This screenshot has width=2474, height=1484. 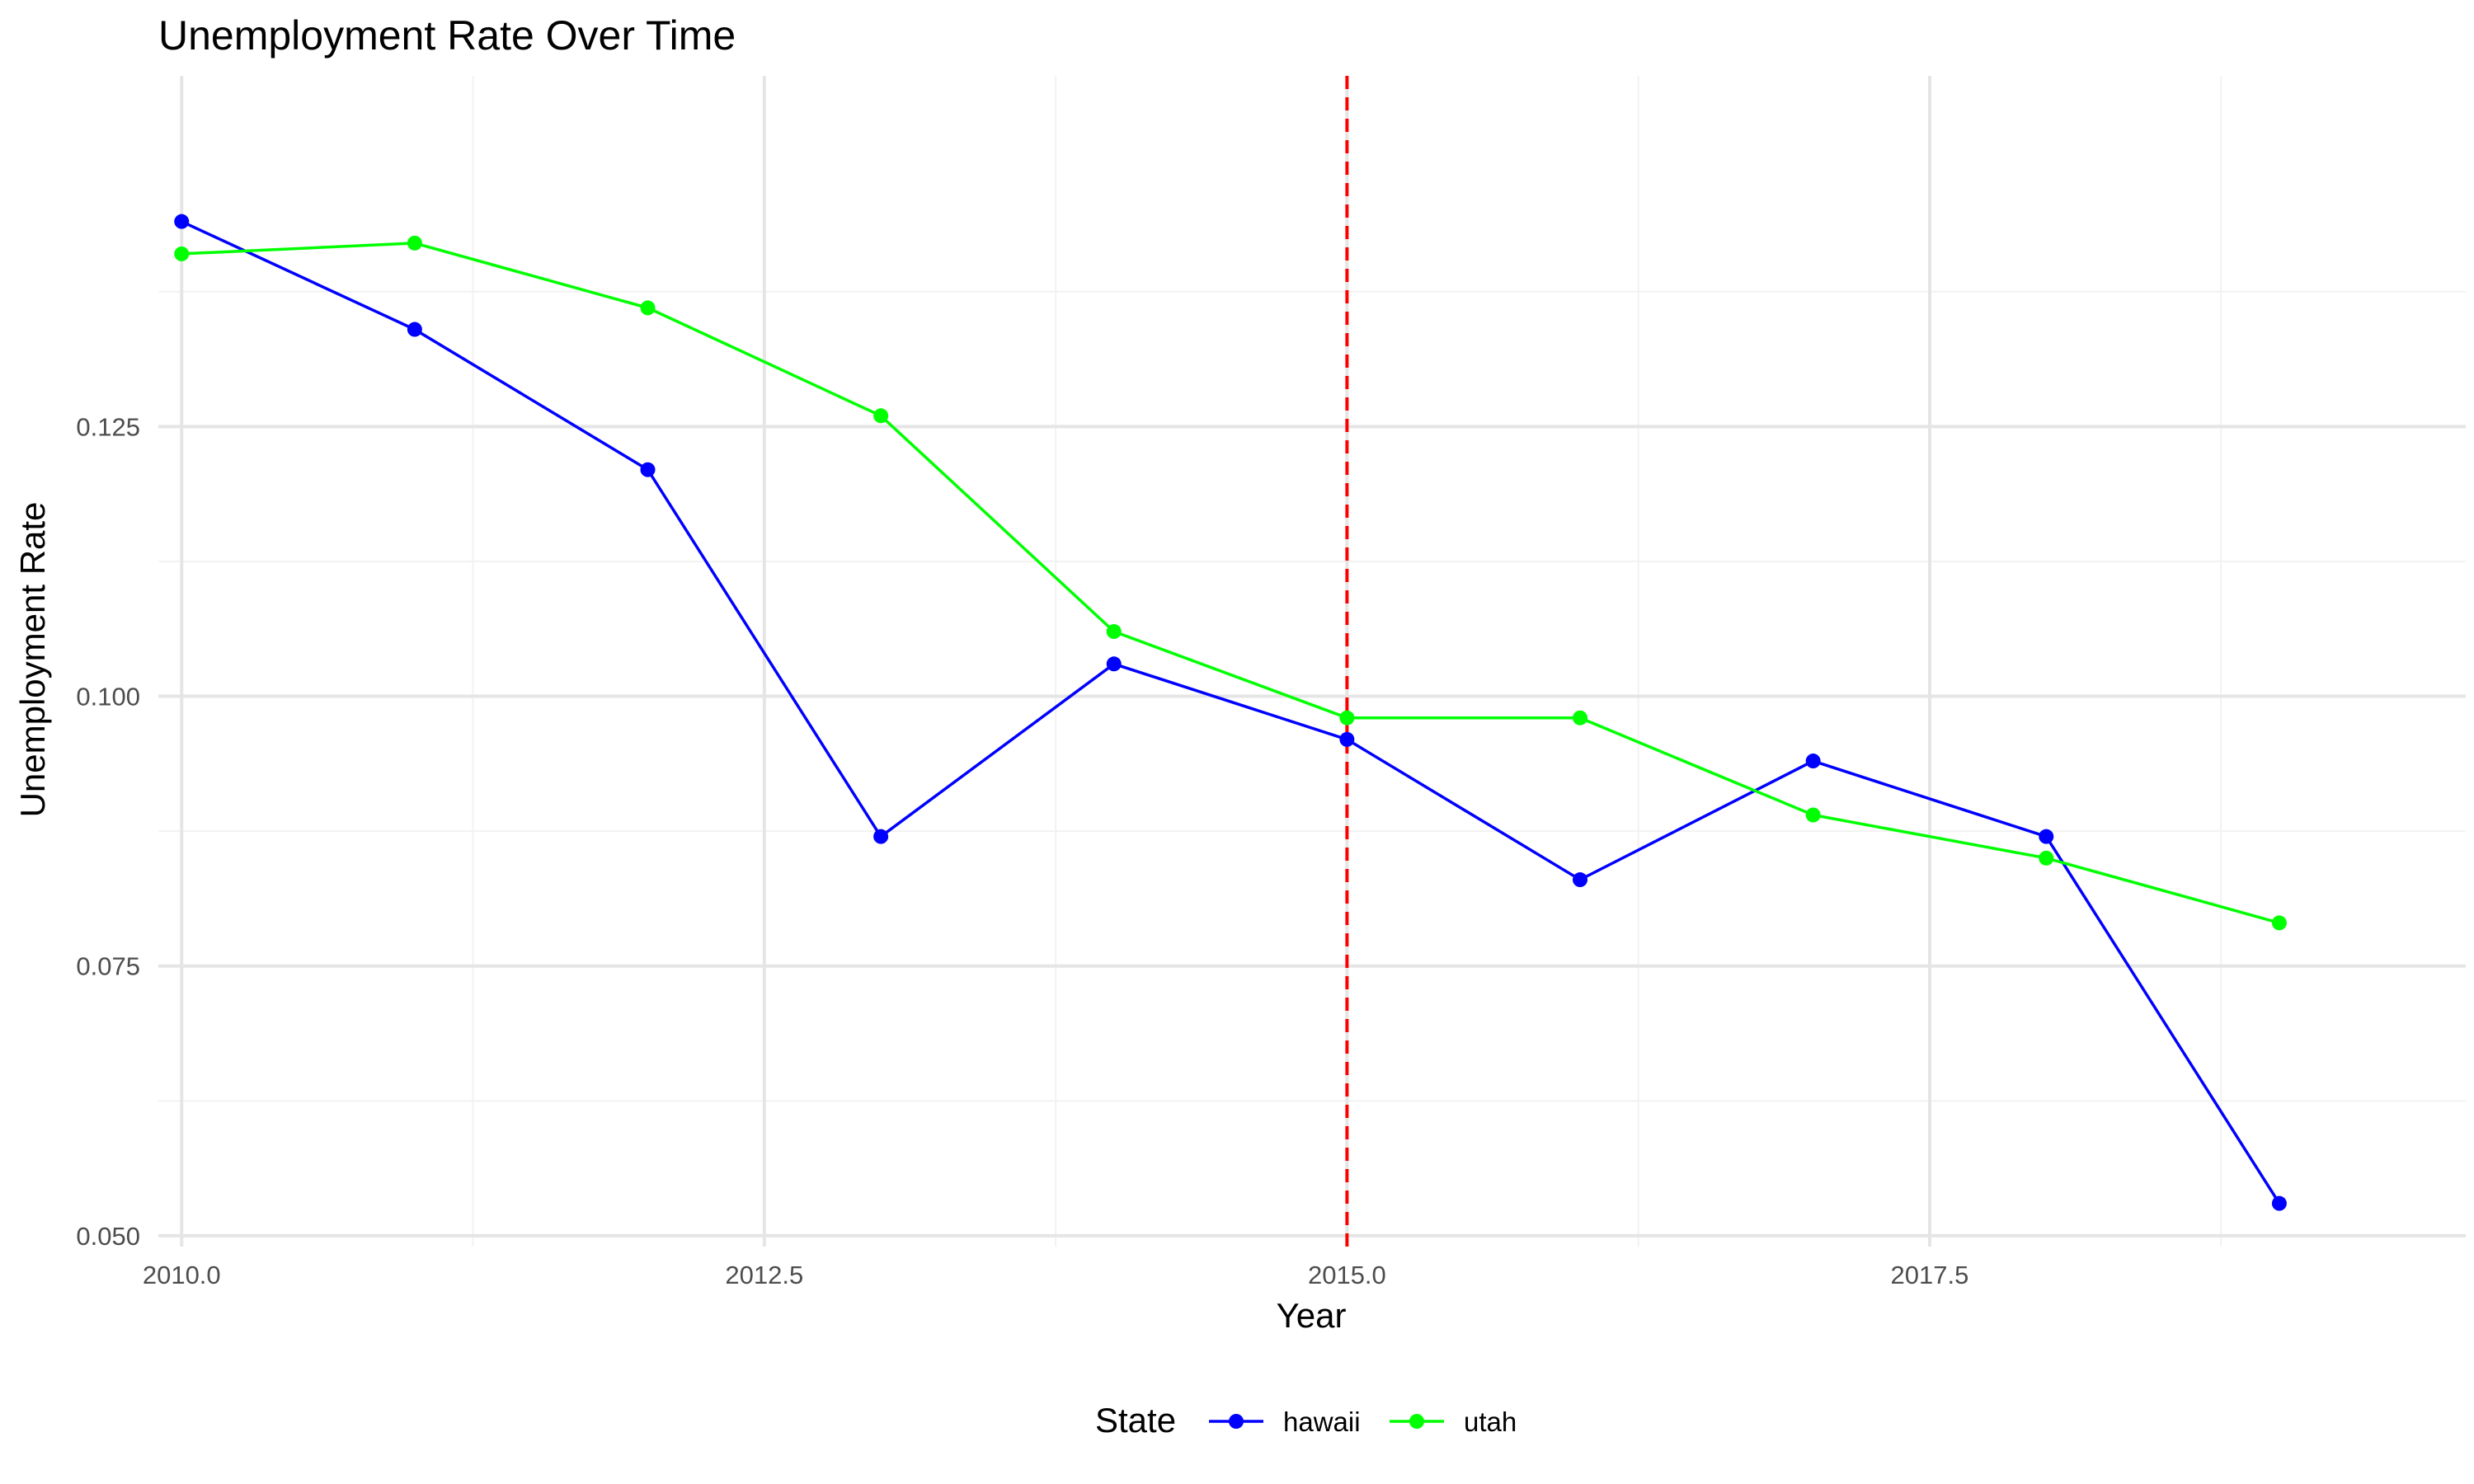 What do you see at coordinates (182, 1275) in the screenshot?
I see `x-tick-label: 2010.0` at bounding box center [182, 1275].